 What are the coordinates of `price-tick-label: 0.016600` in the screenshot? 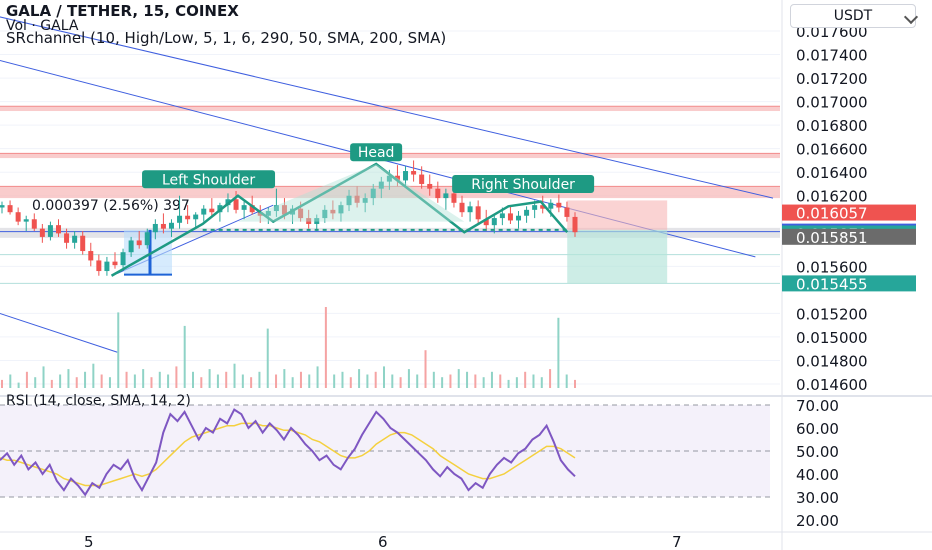 It's located at (832, 150).